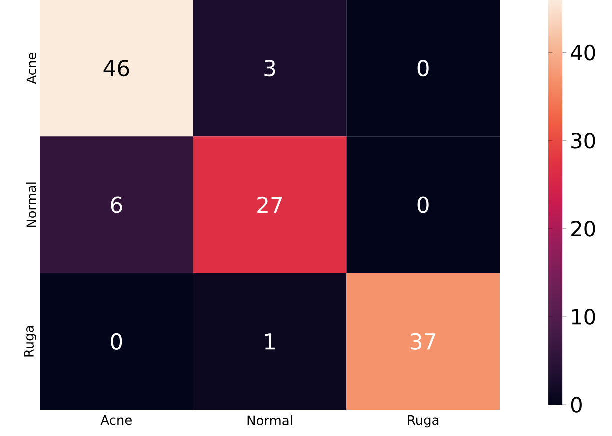 Image resolution: width=612 pixels, height=436 pixels. What do you see at coordinates (116, 205) in the screenshot?
I see `data-label: 6` at bounding box center [116, 205].